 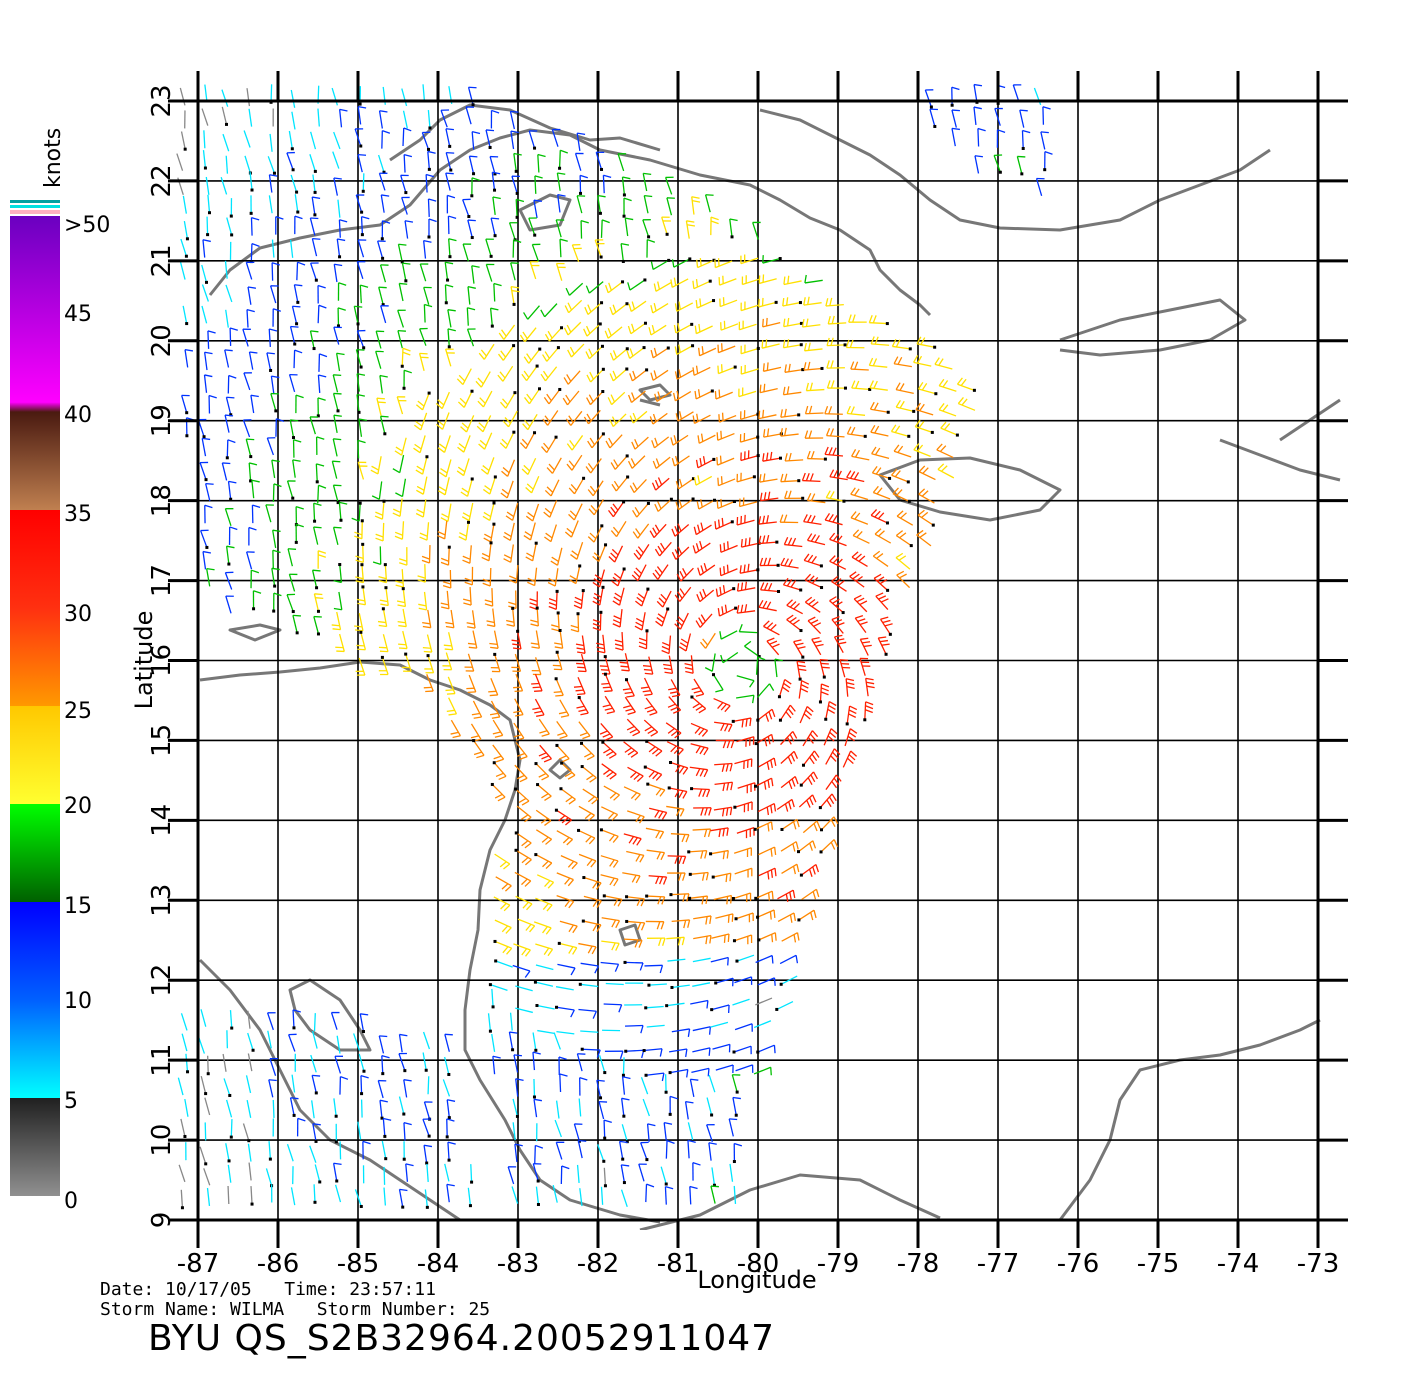 I want to click on y-tick-label: 17, so click(x=162, y=580).